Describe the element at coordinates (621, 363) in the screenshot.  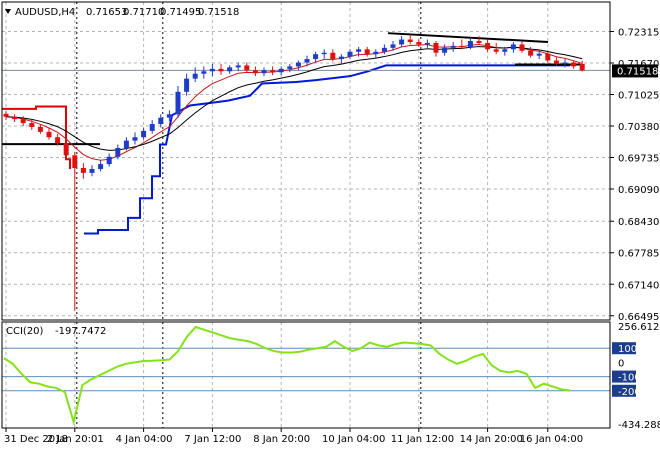
I see `cci-tick-label: 0` at that location.